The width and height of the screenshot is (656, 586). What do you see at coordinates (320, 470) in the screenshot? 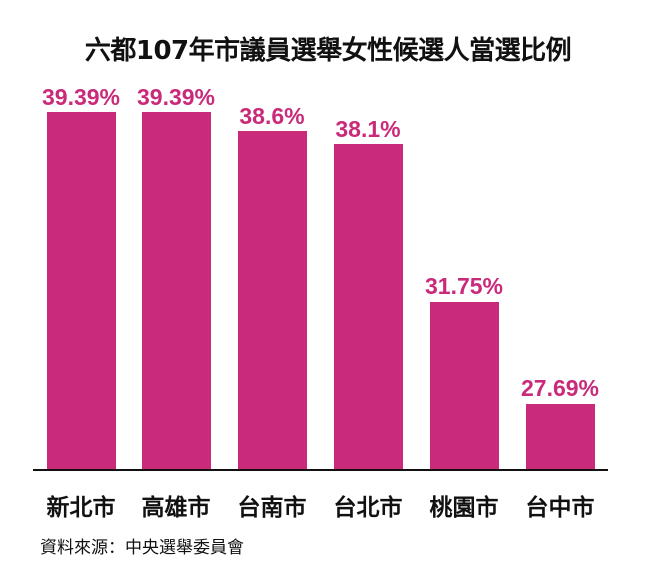
I see `x-axis-line` at bounding box center [320, 470].